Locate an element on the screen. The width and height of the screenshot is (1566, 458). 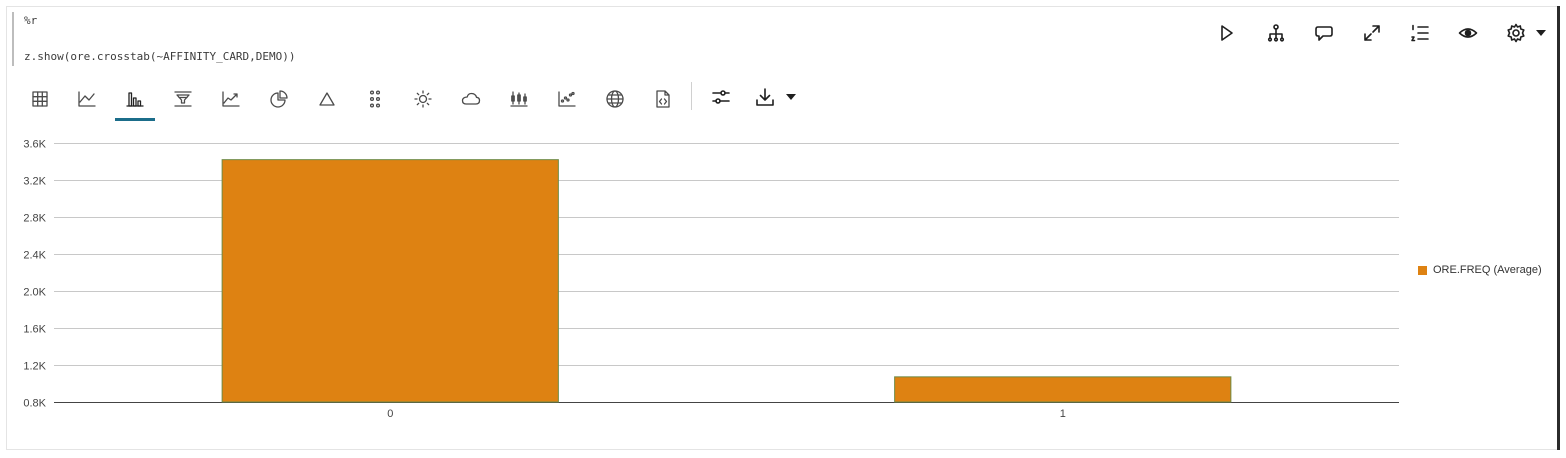
area-trend-icon is located at coordinates (231, 99).